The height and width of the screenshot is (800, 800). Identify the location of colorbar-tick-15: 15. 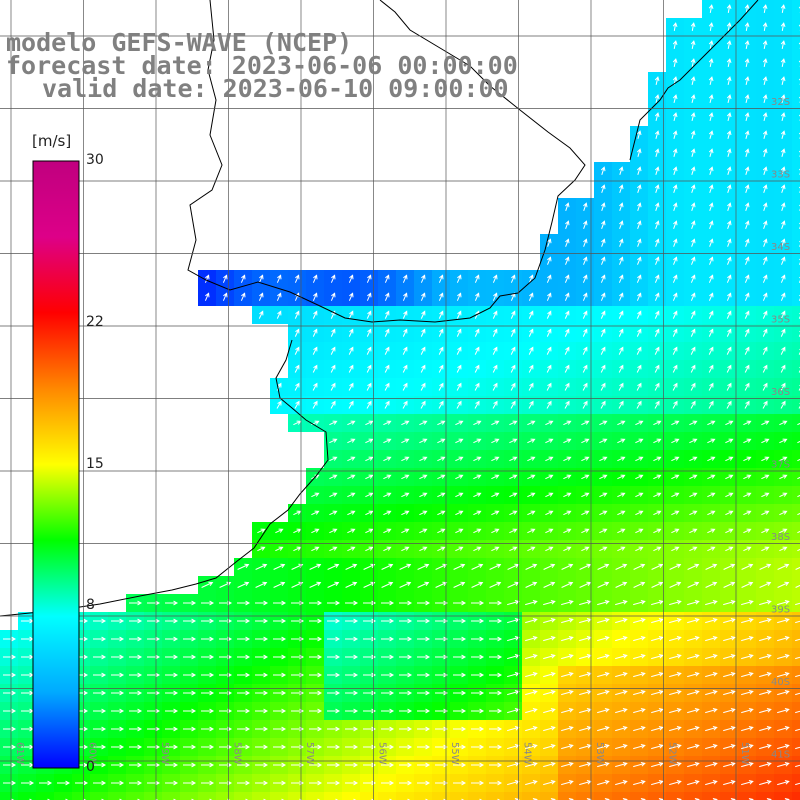
(95, 463).